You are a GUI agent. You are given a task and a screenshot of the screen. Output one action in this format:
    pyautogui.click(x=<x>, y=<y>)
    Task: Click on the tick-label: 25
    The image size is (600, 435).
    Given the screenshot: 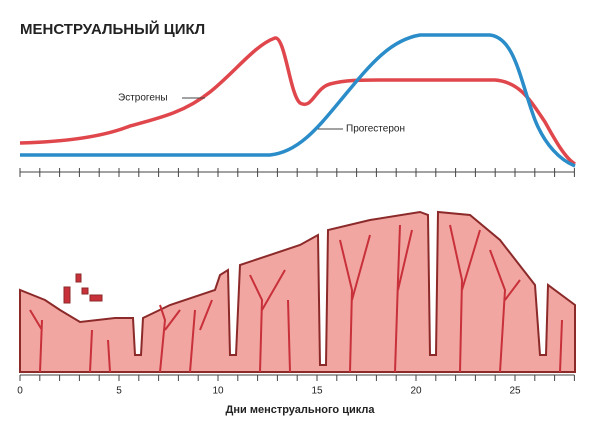 What is the action you would take?
    pyautogui.click(x=515, y=391)
    